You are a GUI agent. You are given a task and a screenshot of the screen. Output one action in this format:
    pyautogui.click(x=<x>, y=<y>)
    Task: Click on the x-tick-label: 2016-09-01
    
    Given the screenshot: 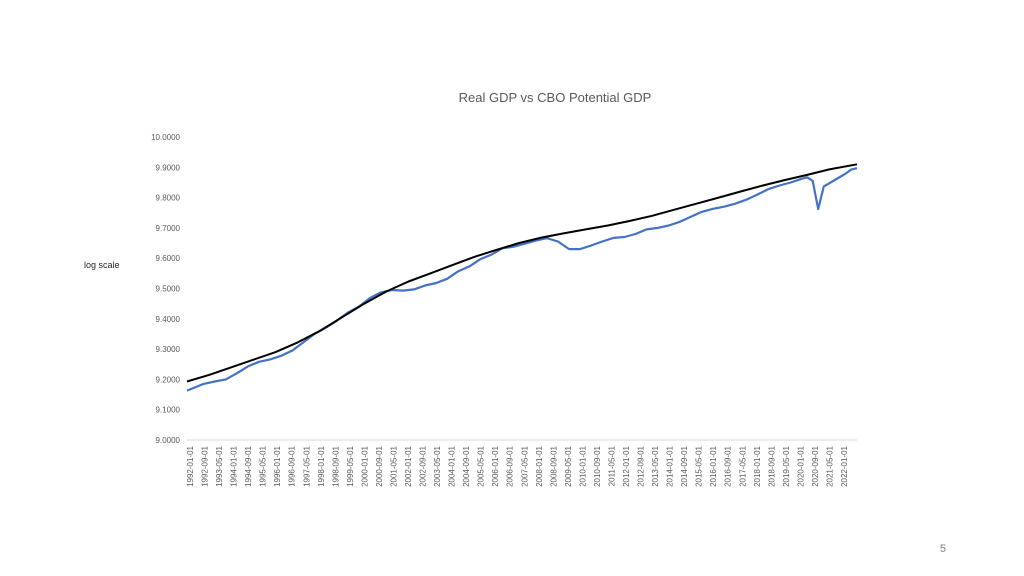 What is the action you would take?
    pyautogui.click(x=728, y=465)
    